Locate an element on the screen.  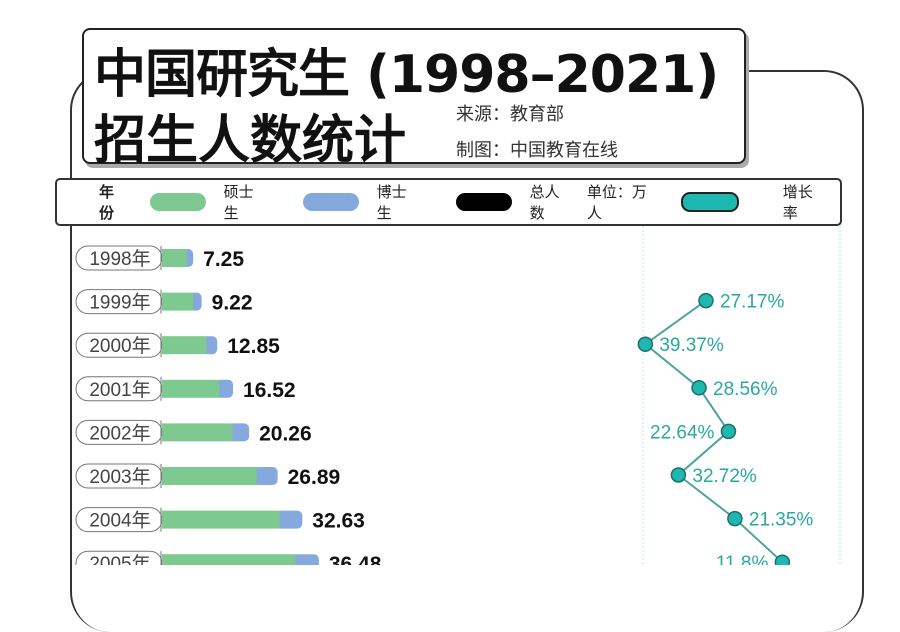
growth-label: 21.35% is located at coordinates (781, 520).